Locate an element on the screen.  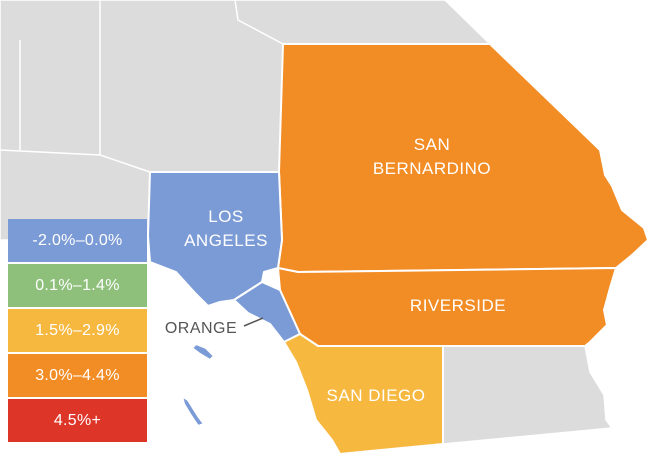
legend-label: -2.0%–0.0% is located at coordinates (77, 240).